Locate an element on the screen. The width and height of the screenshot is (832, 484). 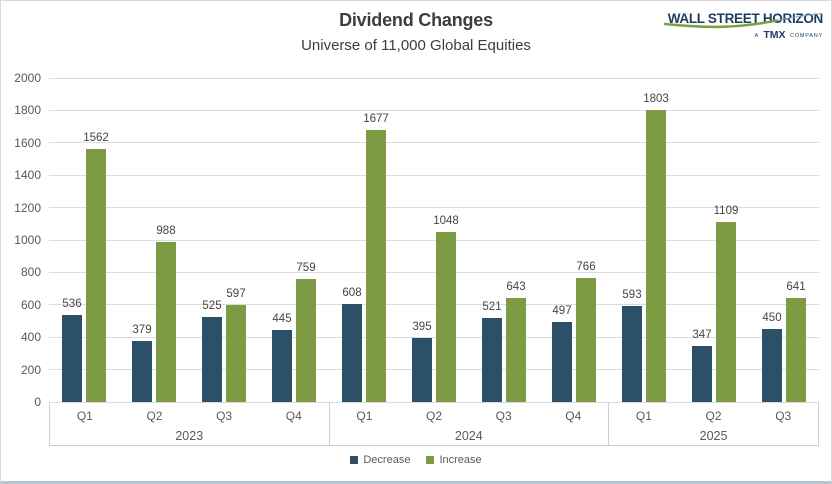
wall-street-horizon-logo: WALL STREET HORIZON A TMX COMPANY is located at coordinates (743, 26).